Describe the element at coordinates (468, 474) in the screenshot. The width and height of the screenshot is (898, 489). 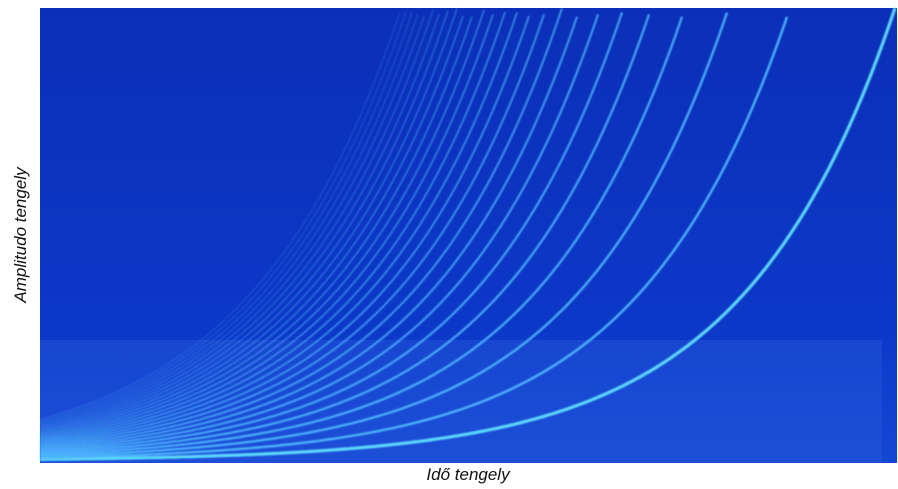
I see `x-axis-label: Idő tengely` at that location.